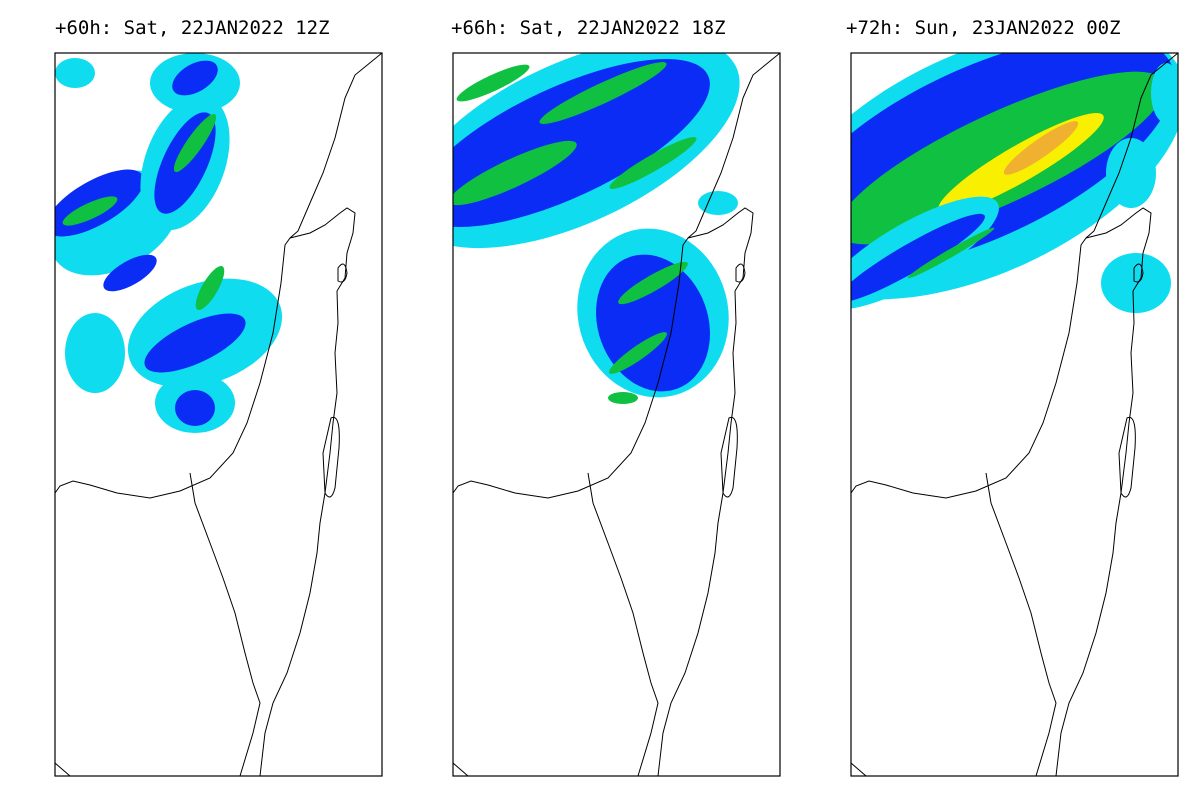 The width and height of the screenshot is (1200, 802). I want to click on panel-title: +66h: Sat, 22JAN2022 18Z, so click(588, 28).